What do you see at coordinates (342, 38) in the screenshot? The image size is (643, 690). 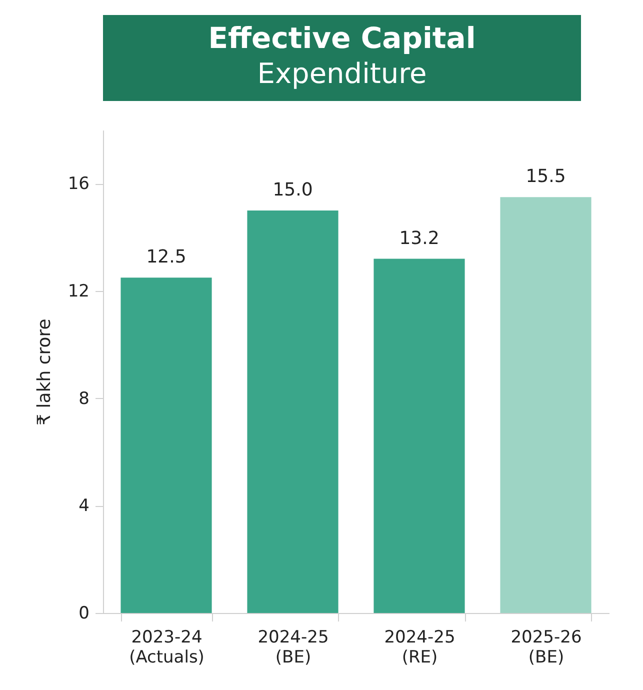 I see `chart-title: Effective Capital` at bounding box center [342, 38].